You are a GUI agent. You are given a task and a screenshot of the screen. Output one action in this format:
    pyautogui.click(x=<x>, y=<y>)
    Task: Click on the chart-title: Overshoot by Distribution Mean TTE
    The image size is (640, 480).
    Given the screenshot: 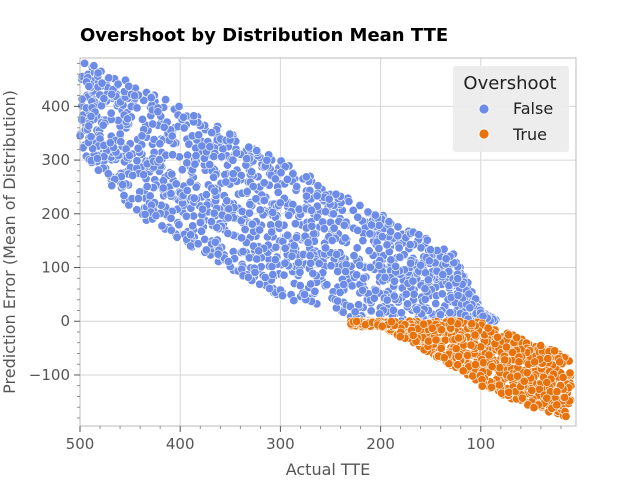 What is the action you would take?
    pyautogui.click(x=264, y=35)
    